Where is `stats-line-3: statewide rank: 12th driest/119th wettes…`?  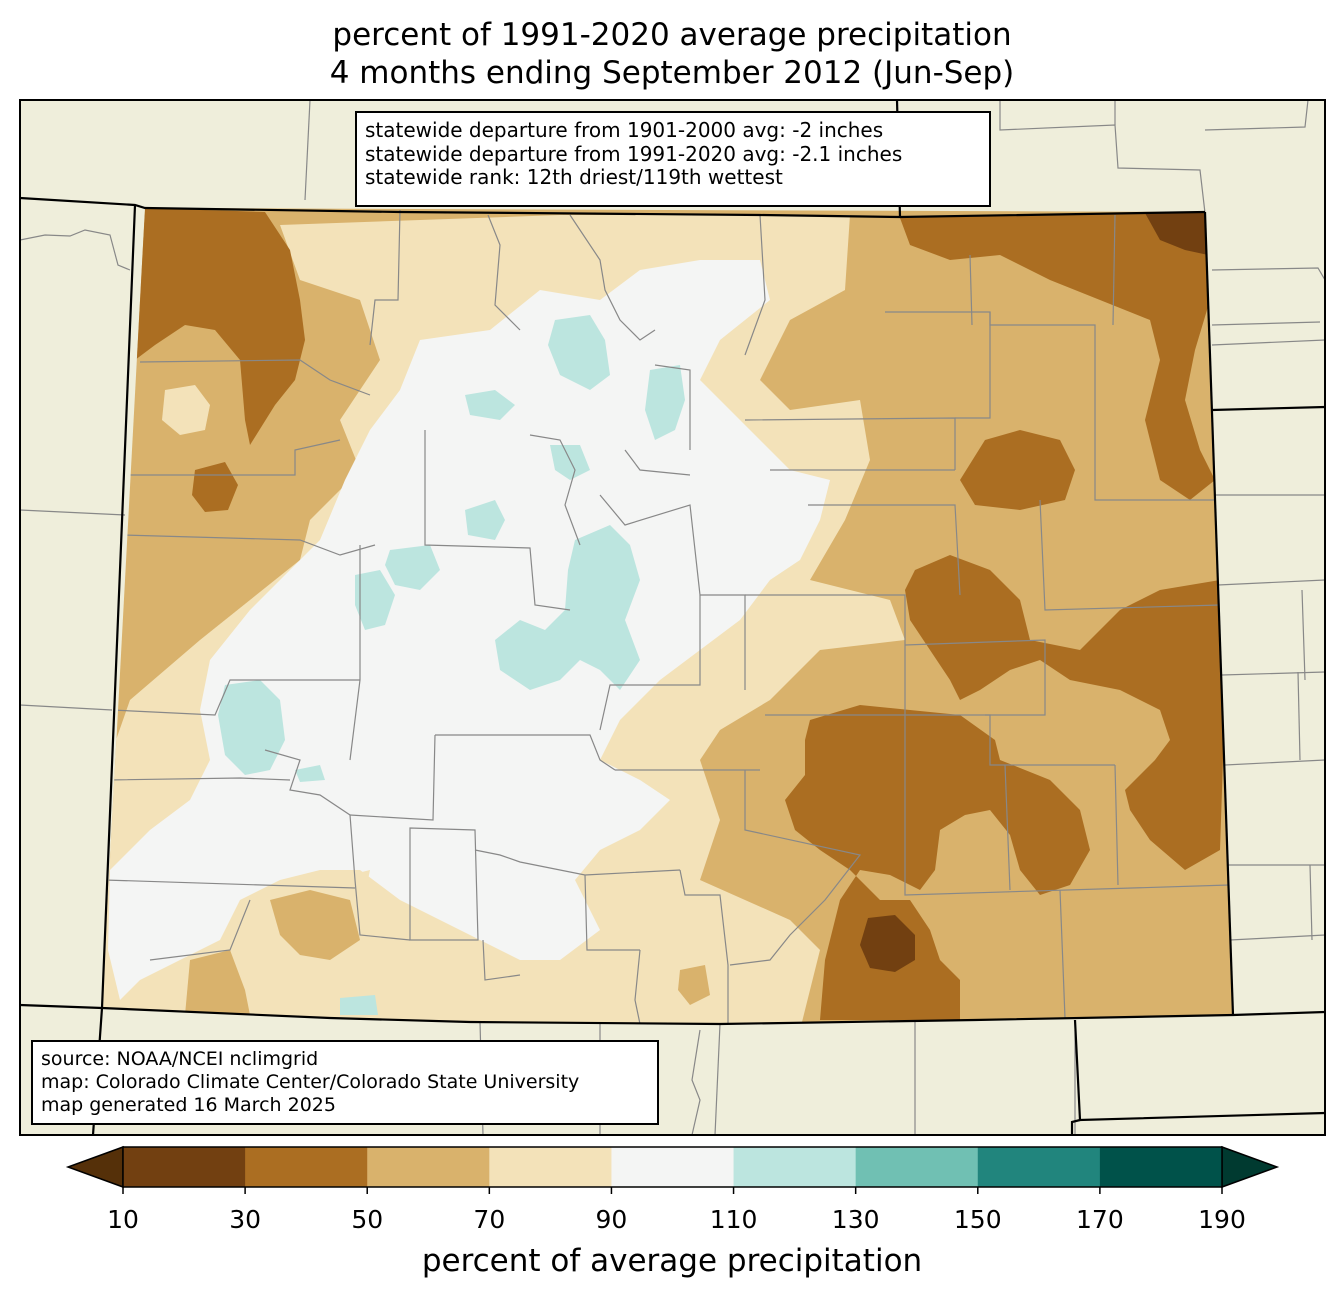 stats-line-3: statewide rank: 12th driest/119th wettes… is located at coordinates (574, 177).